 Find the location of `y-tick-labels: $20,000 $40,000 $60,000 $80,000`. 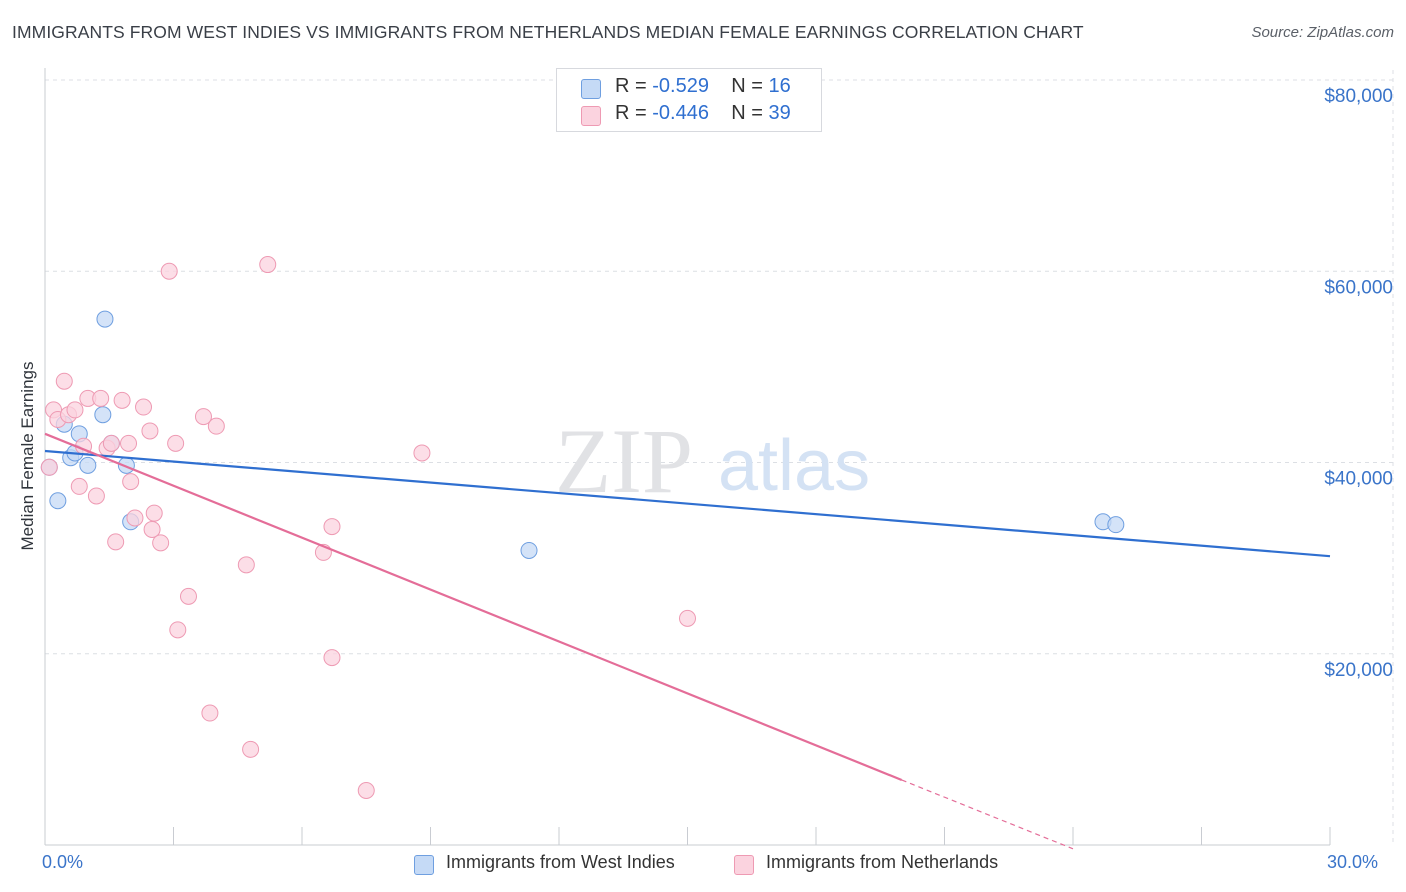

y-tick-labels: $20,000 $40,000 $60,000 $80,000 is located at coordinates (1358, 383).